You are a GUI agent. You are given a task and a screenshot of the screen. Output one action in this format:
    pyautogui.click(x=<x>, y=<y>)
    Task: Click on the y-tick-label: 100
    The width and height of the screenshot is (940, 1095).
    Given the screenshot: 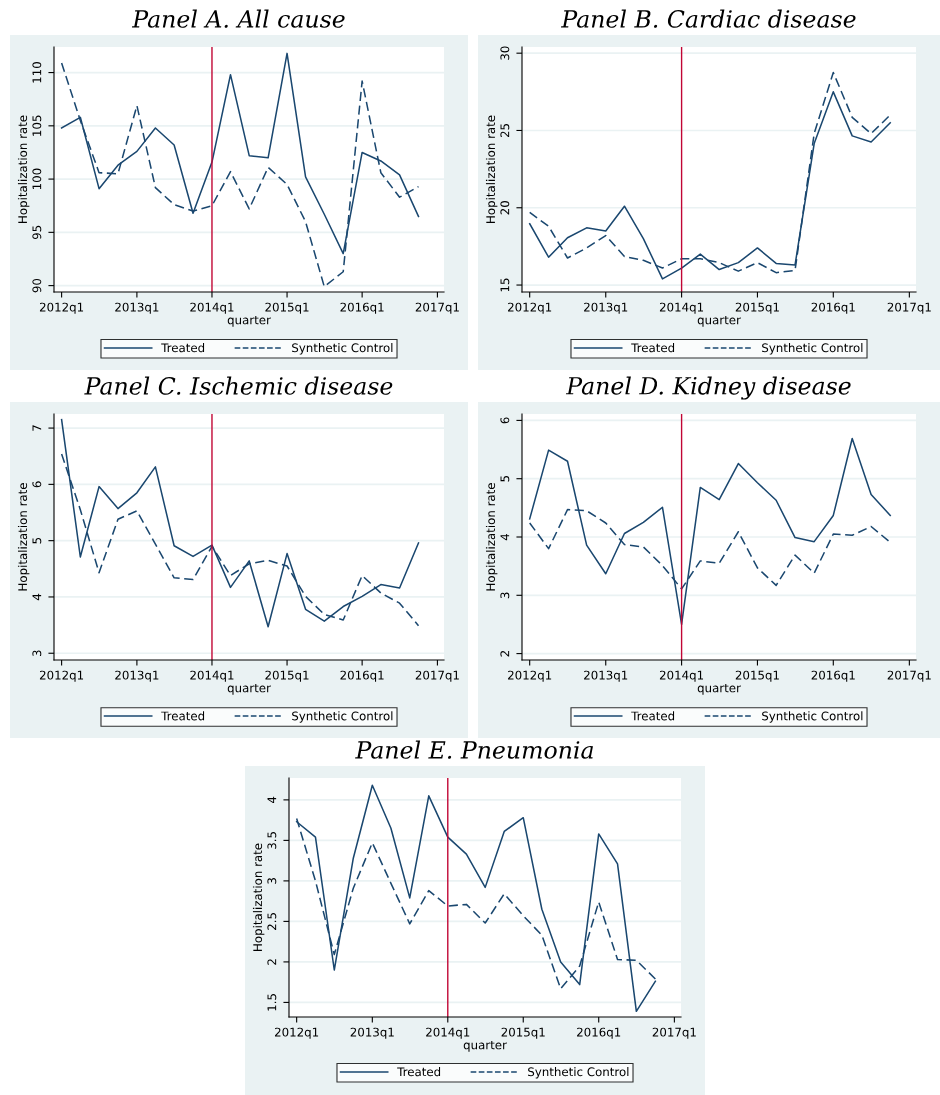 What is the action you would take?
    pyautogui.click(x=37, y=179)
    